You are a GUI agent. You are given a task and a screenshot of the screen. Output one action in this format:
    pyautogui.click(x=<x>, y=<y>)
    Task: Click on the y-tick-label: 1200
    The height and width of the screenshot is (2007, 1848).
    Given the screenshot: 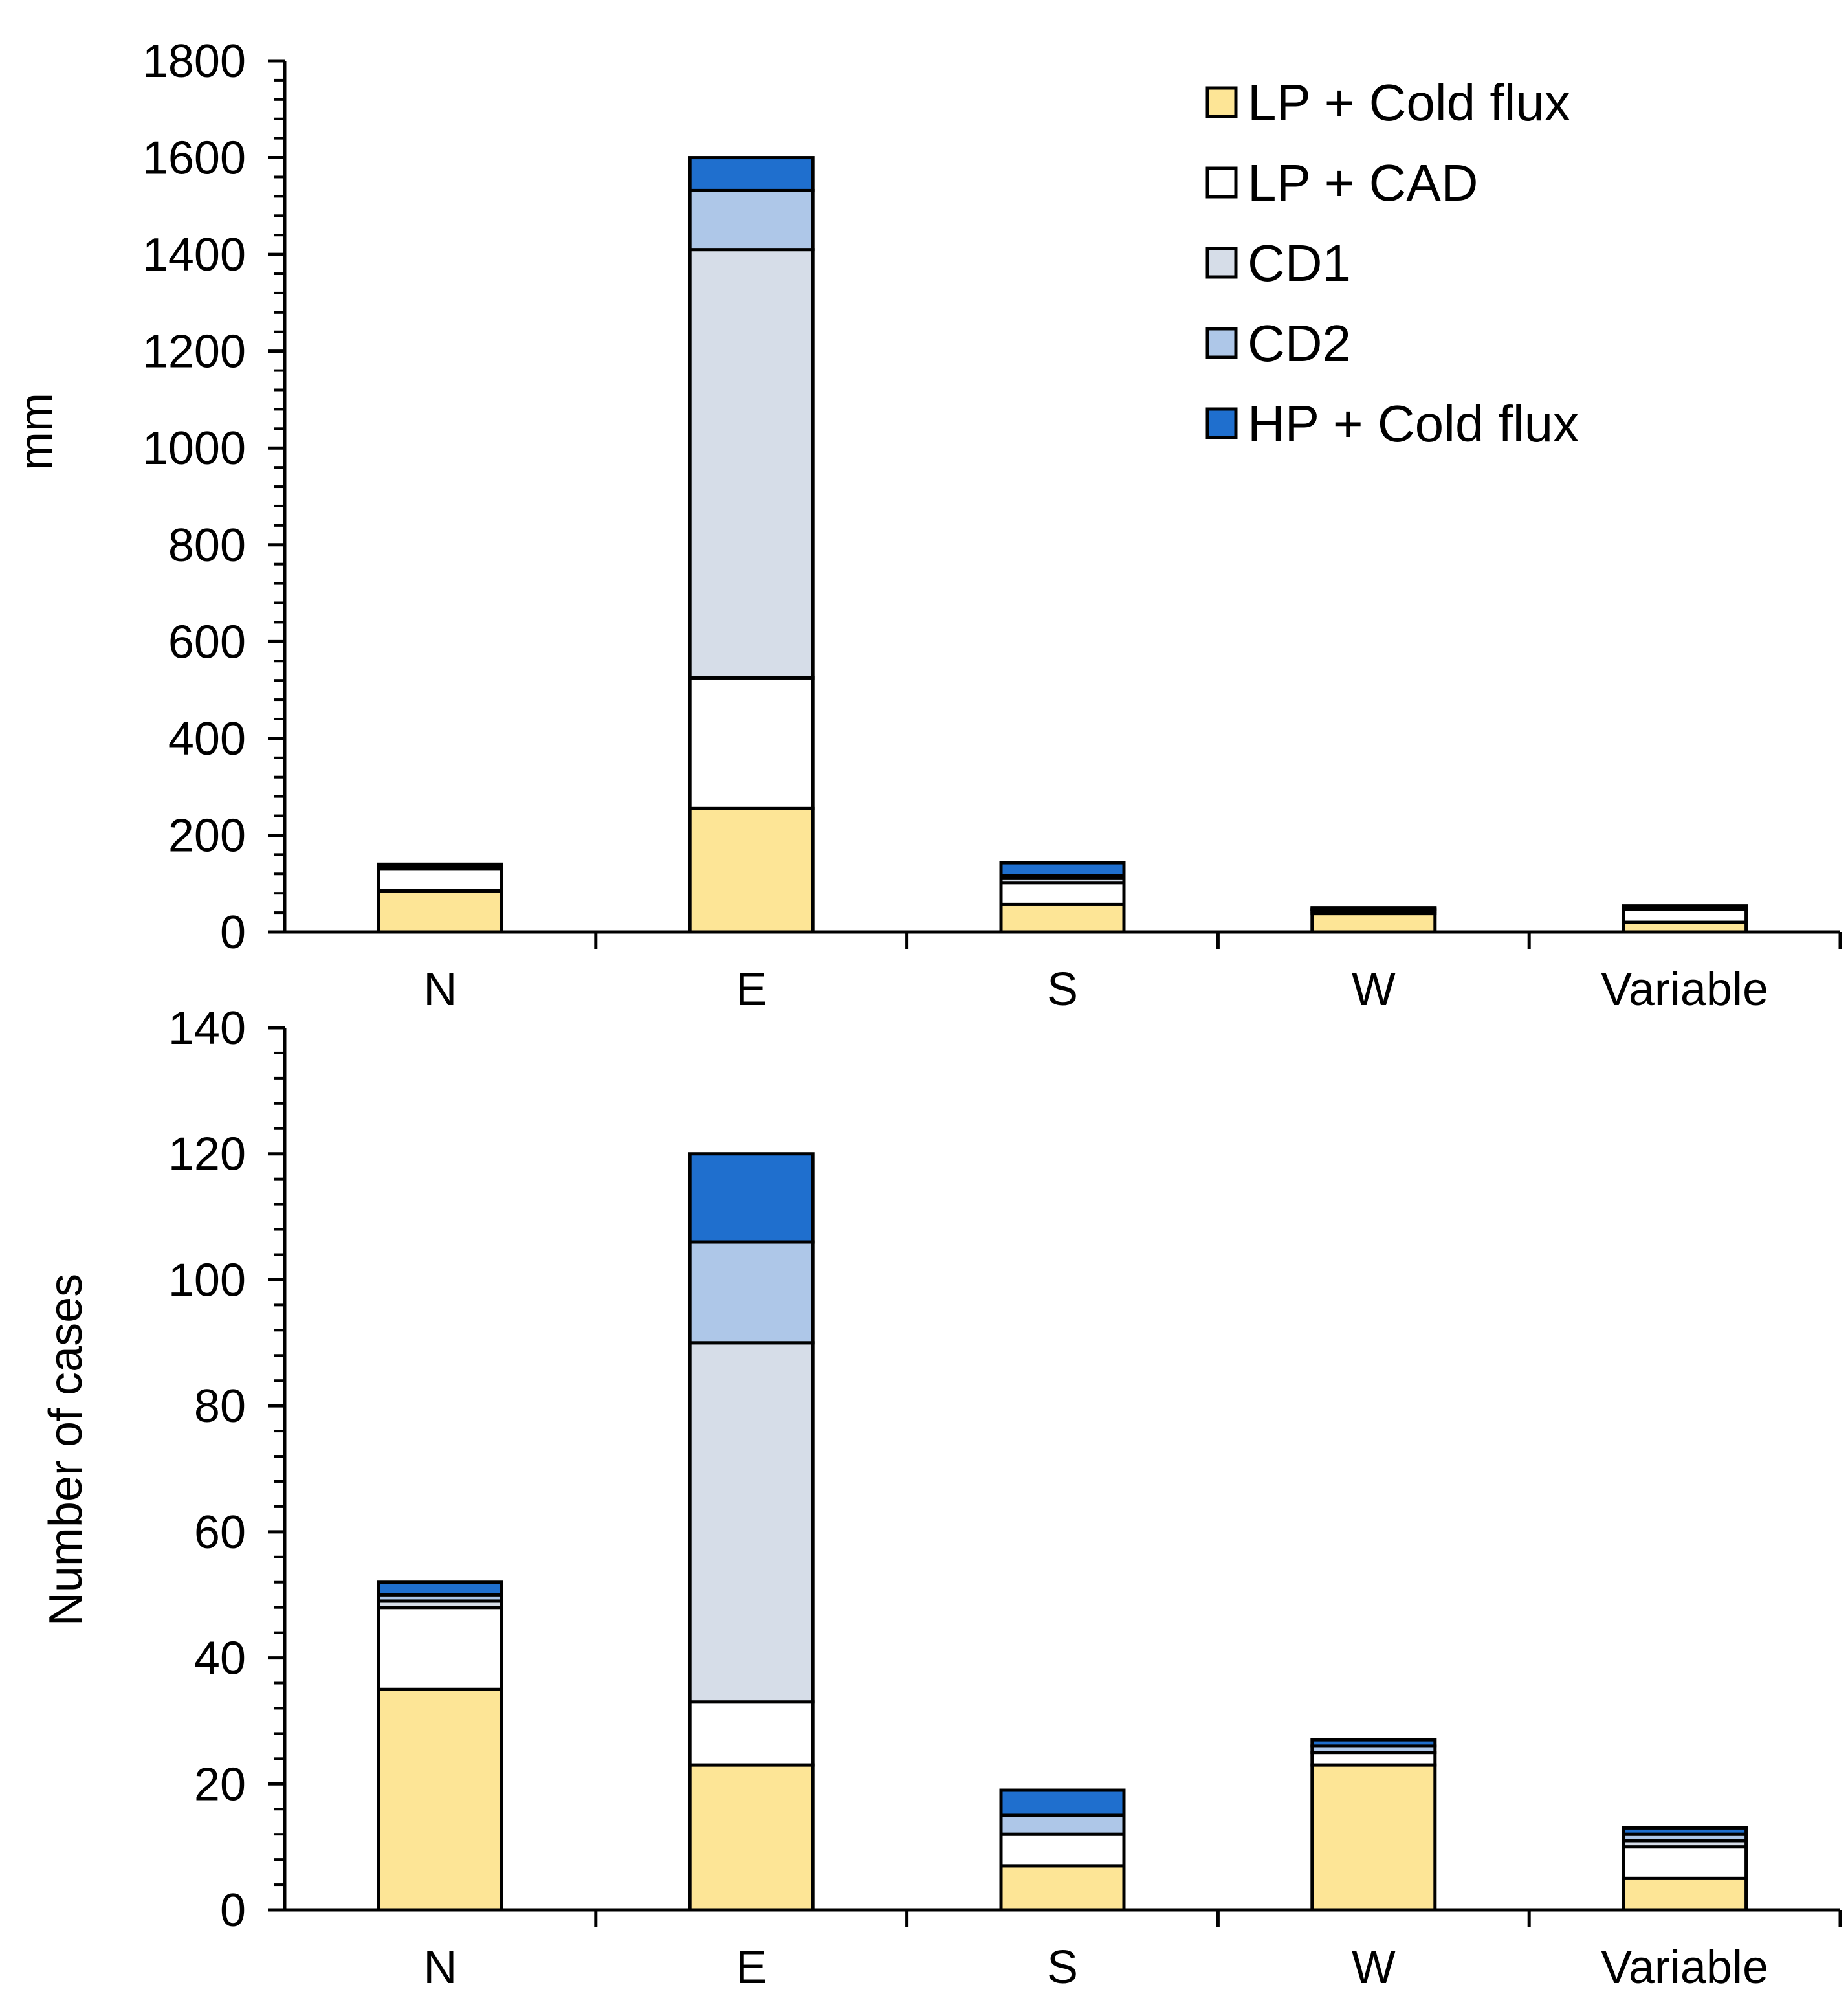 What is the action you would take?
    pyautogui.click(x=194, y=352)
    